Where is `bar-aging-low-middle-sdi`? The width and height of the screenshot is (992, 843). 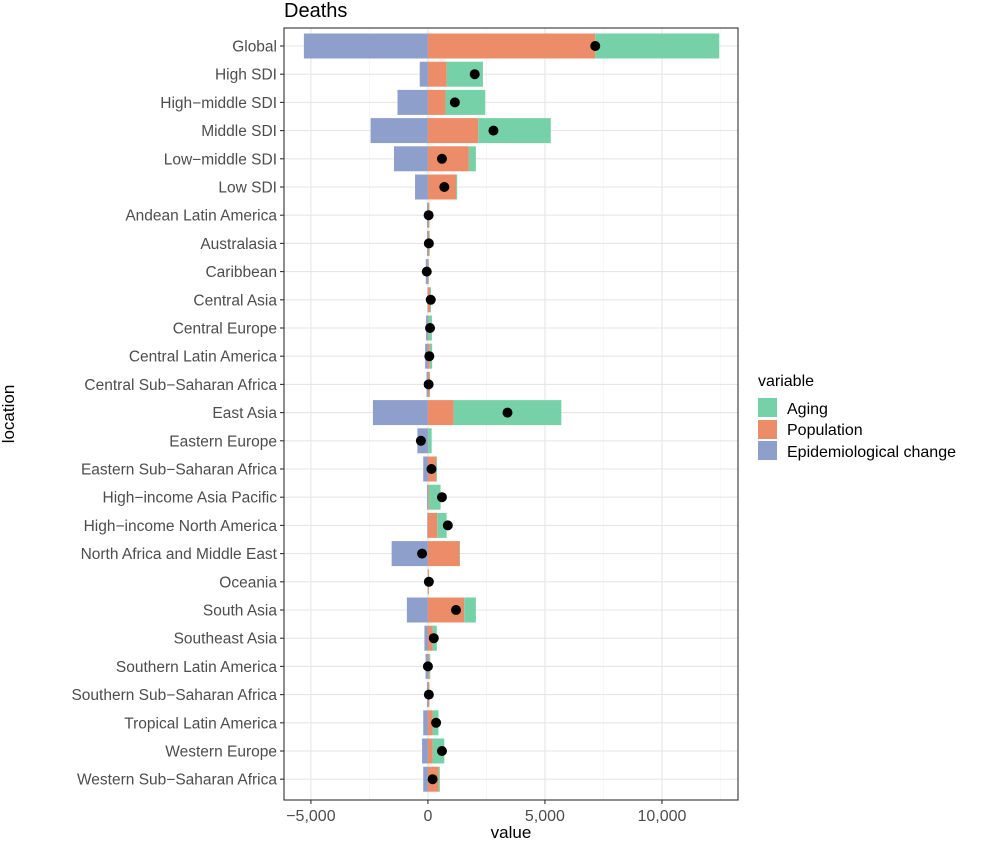 bar-aging-low-middle-sdi is located at coordinates (472, 159).